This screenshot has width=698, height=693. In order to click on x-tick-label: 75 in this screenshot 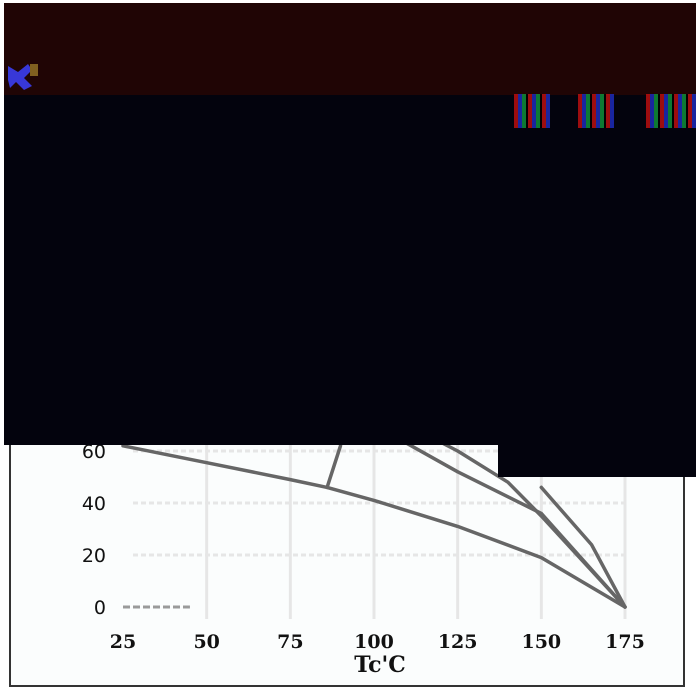, I will do `click(290, 642)`.